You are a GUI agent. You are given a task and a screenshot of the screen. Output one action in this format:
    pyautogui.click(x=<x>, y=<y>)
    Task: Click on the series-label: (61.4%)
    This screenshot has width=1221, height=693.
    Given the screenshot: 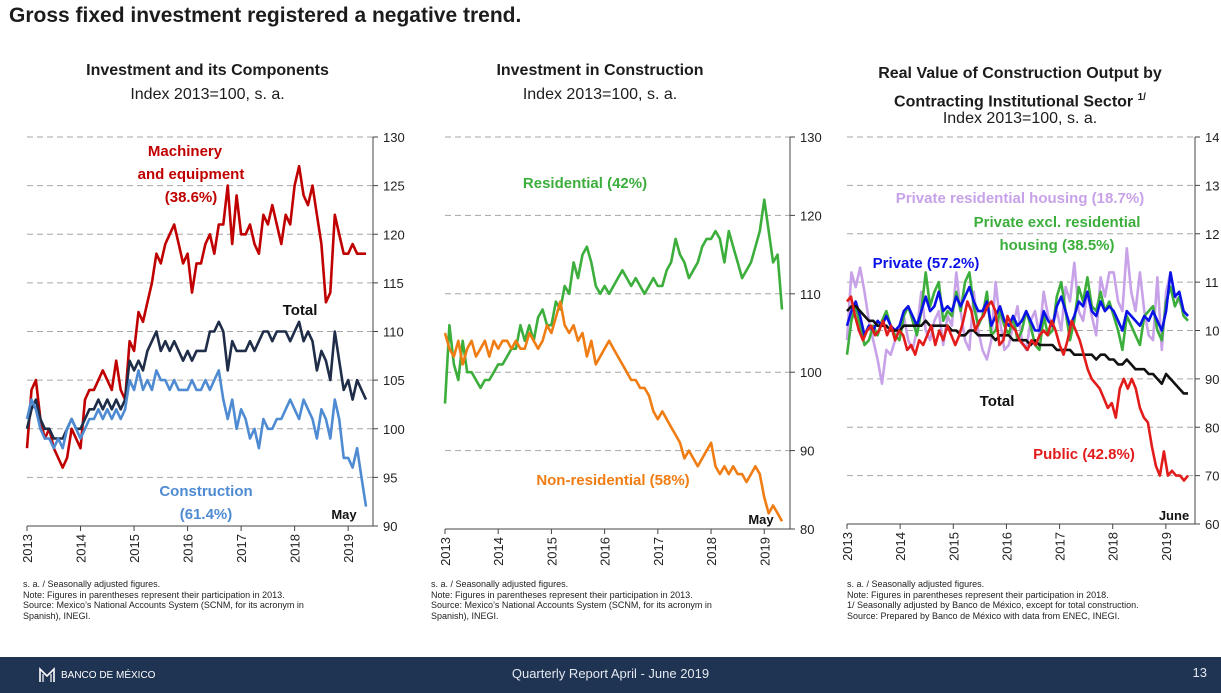 What is the action you would take?
    pyautogui.click(x=206, y=514)
    